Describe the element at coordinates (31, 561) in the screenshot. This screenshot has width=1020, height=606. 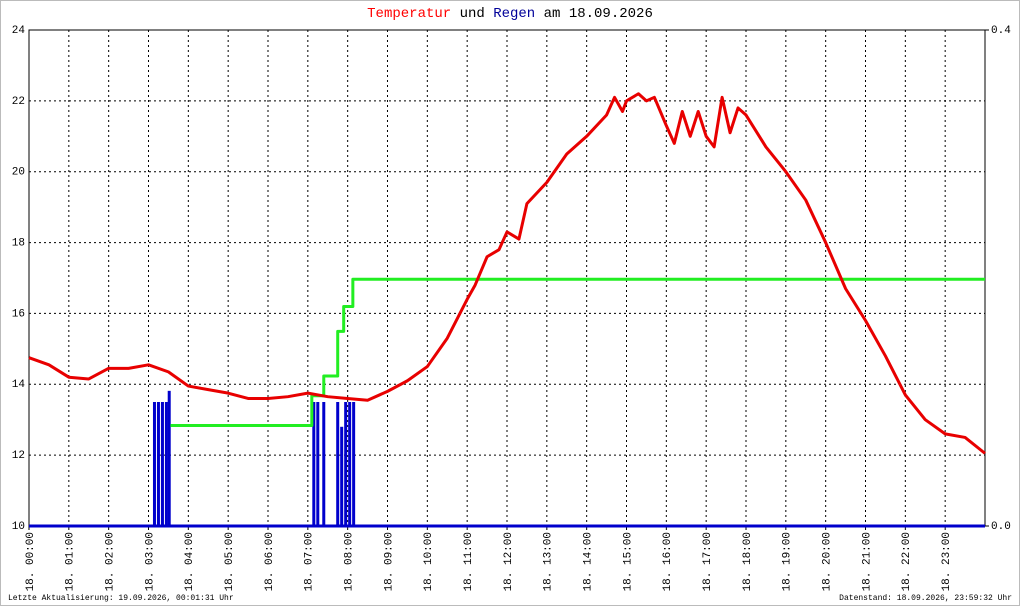
I see `x-tick-label: 18. 00:00` at that location.